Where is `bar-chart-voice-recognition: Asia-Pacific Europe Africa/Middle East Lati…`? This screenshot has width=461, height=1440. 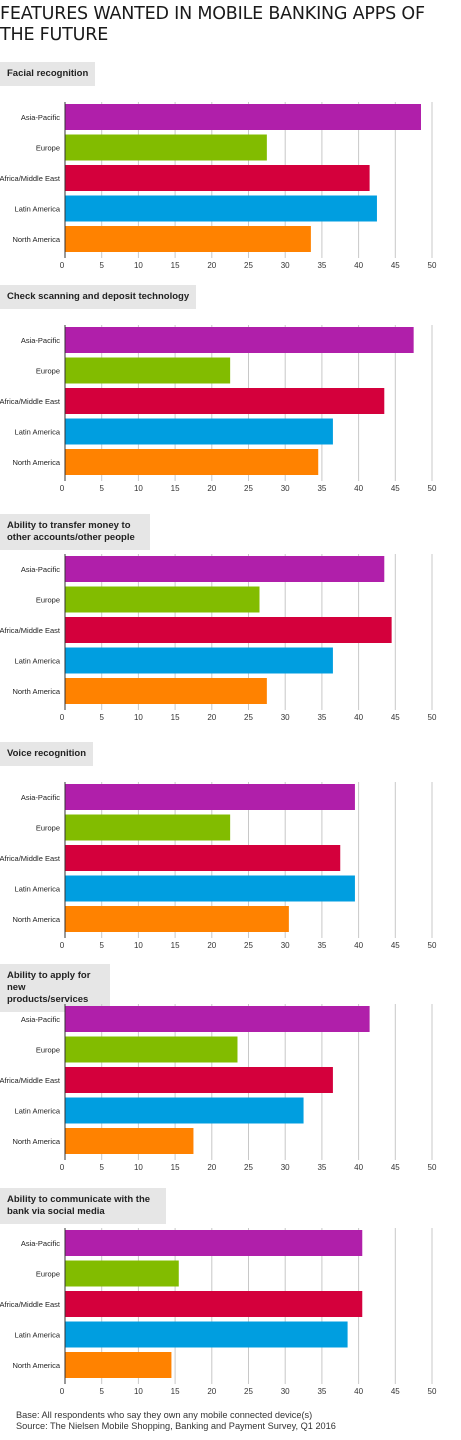
bar-chart-voice-recognition: Asia-Pacific Europe Africa/Middle East Lati… is located at coordinates (218, 866).